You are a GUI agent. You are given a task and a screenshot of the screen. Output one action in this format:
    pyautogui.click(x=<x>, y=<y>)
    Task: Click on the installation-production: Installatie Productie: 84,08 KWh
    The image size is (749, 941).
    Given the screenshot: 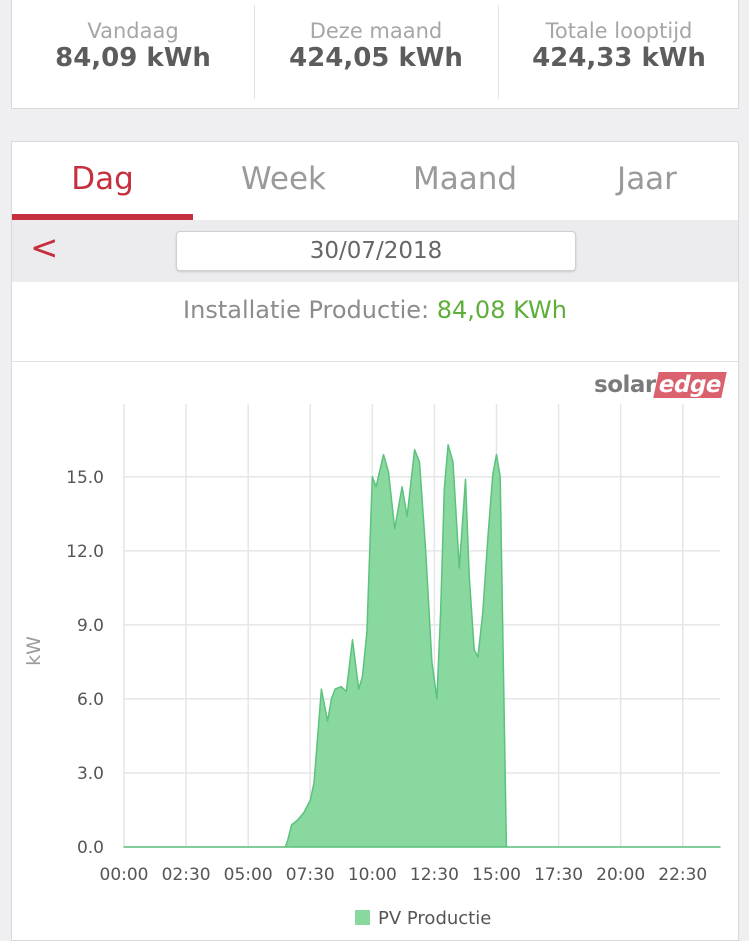 What is the action you would take?
    pyautogui.click(x=375, y=310)
    